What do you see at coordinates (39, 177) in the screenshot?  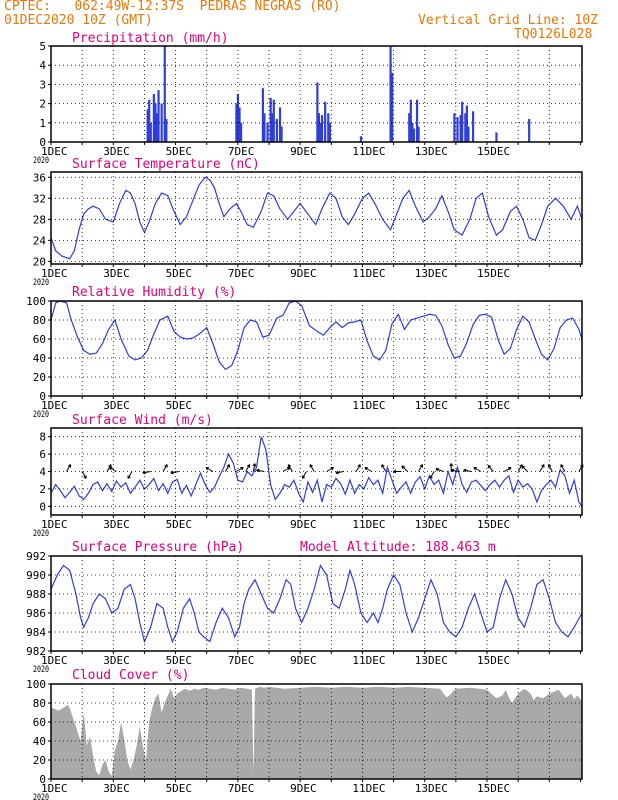 I see `y-tick-label: 36` at bounding box center [39, 177].